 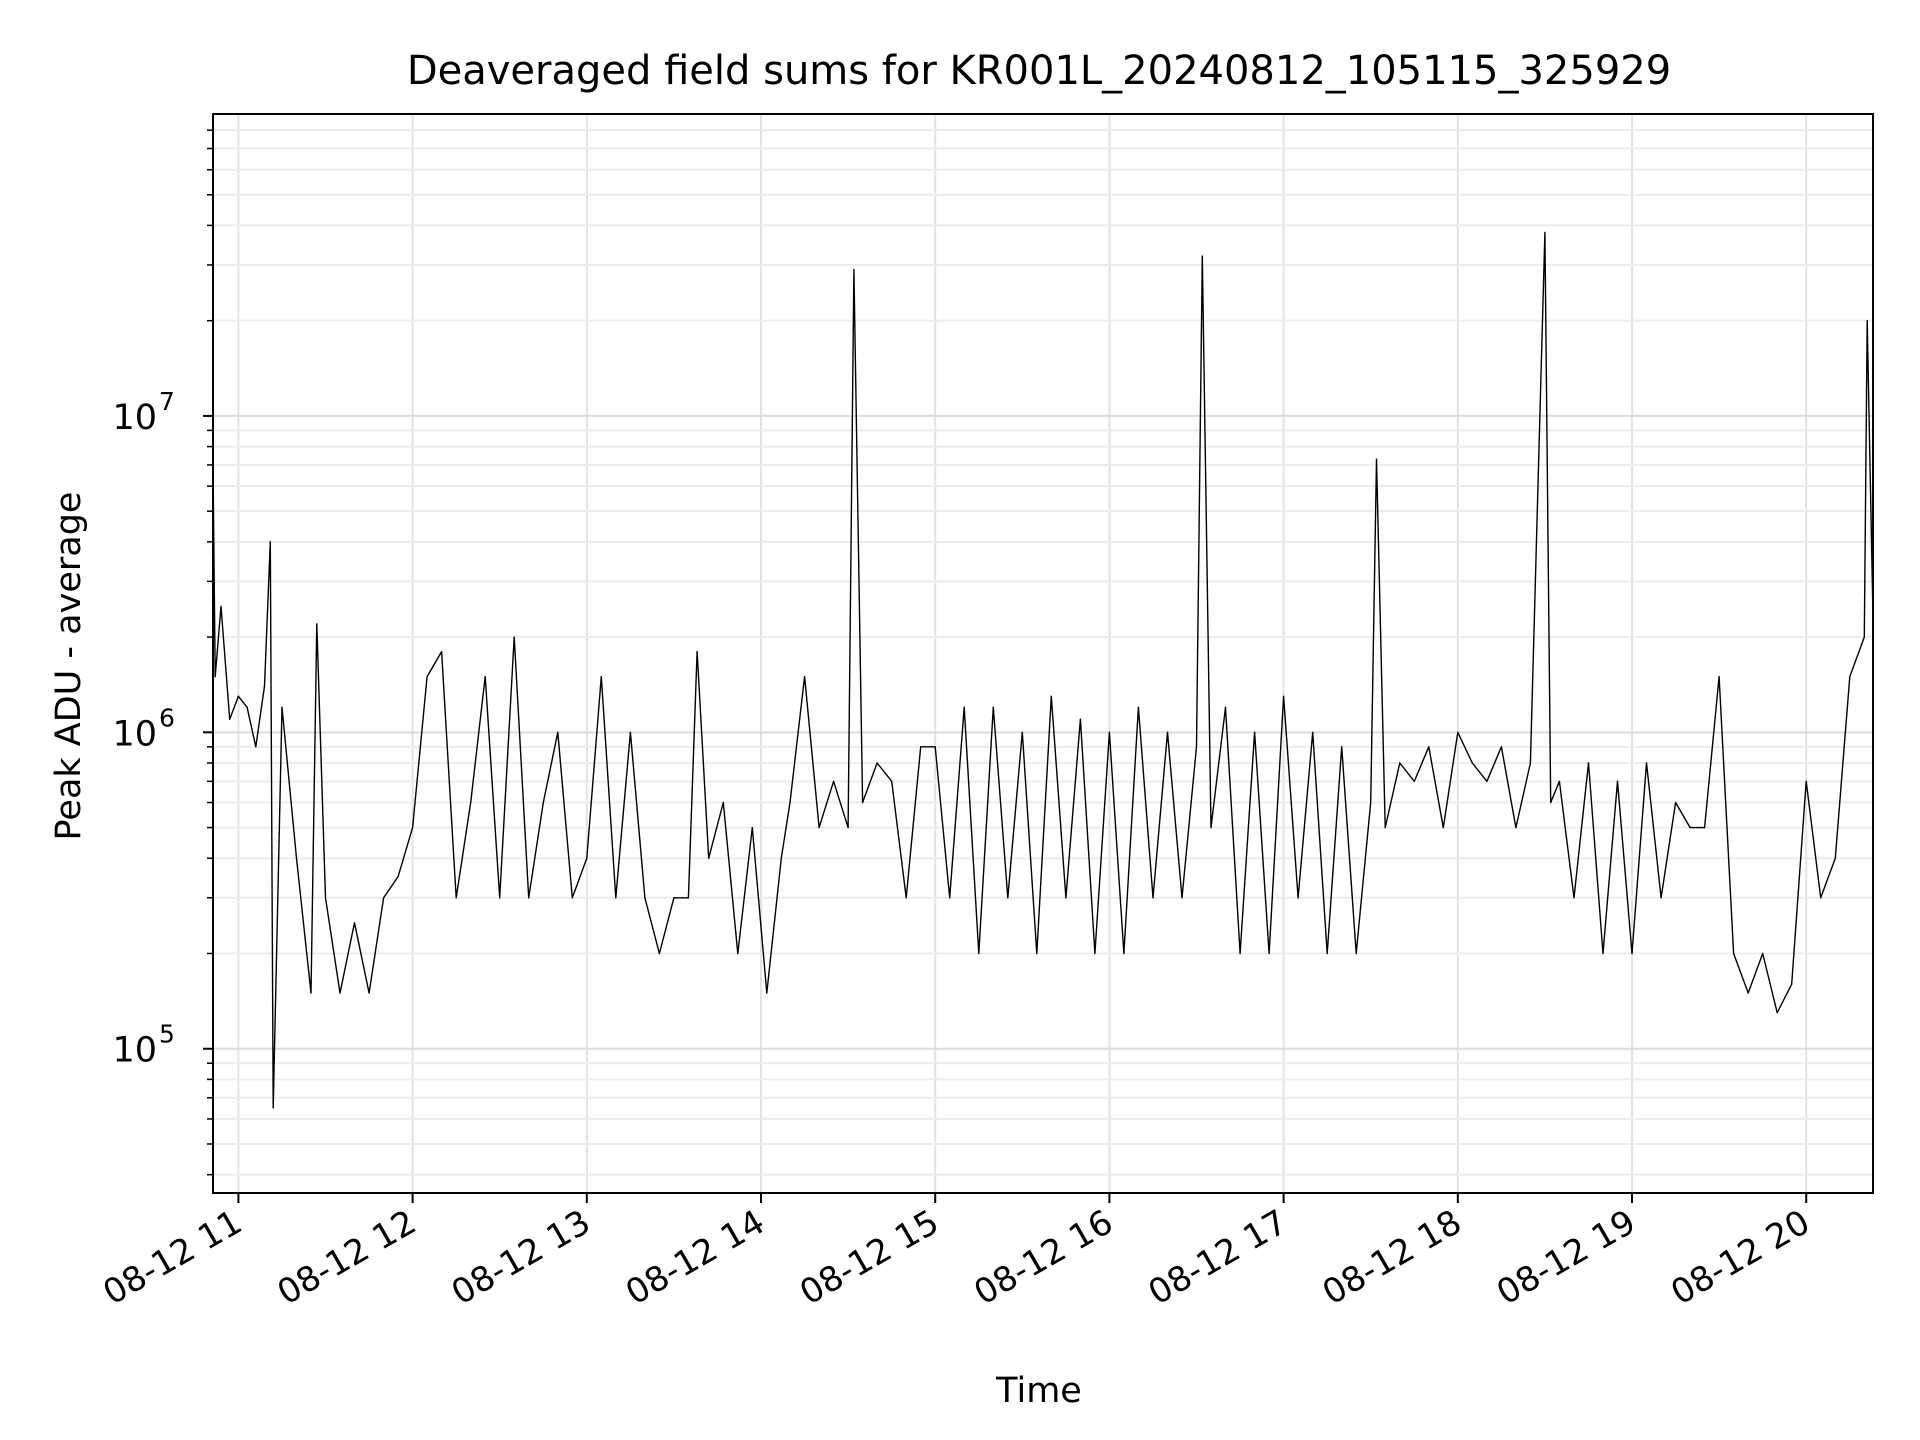 What do you see at coordinates (167, 401) in the screenshot?
I see `y-tick-label-exponent: 7` at bounding box center [167, 401].